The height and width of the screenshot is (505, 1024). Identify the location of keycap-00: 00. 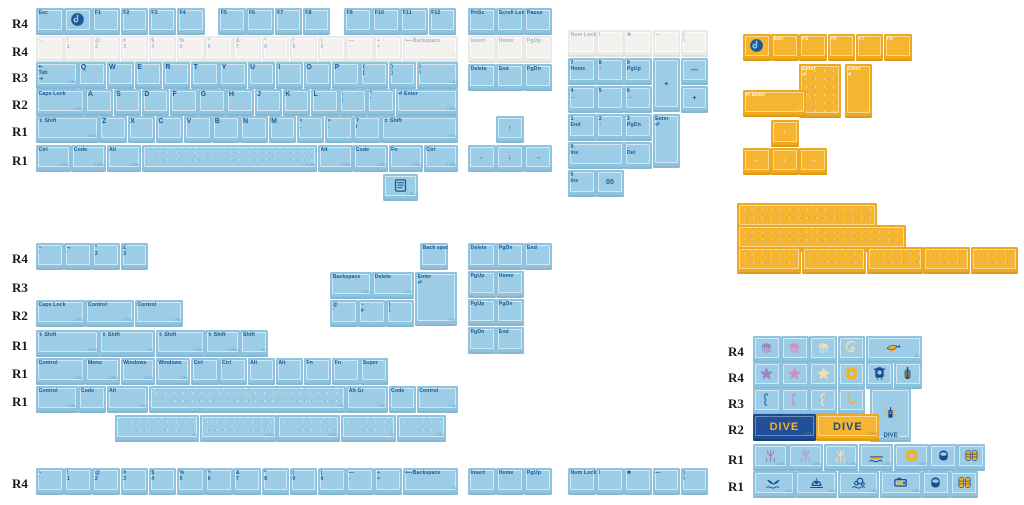
(610, 183).